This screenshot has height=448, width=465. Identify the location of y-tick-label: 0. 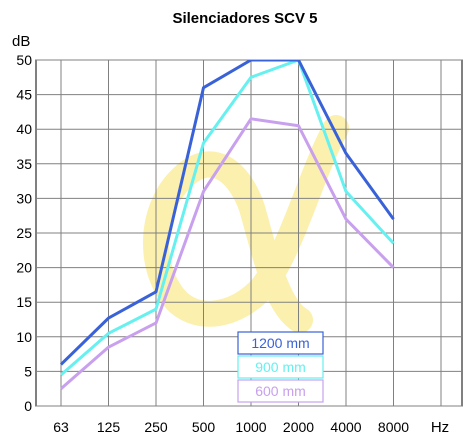
(28, 406).